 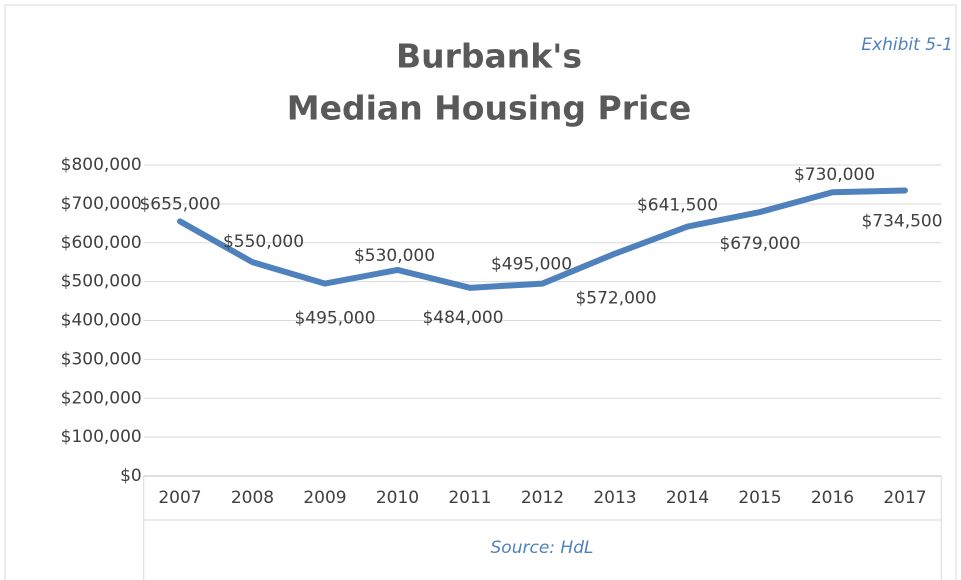 I want to click on y-tick-label: $100,000, so click(x=101, y=437).